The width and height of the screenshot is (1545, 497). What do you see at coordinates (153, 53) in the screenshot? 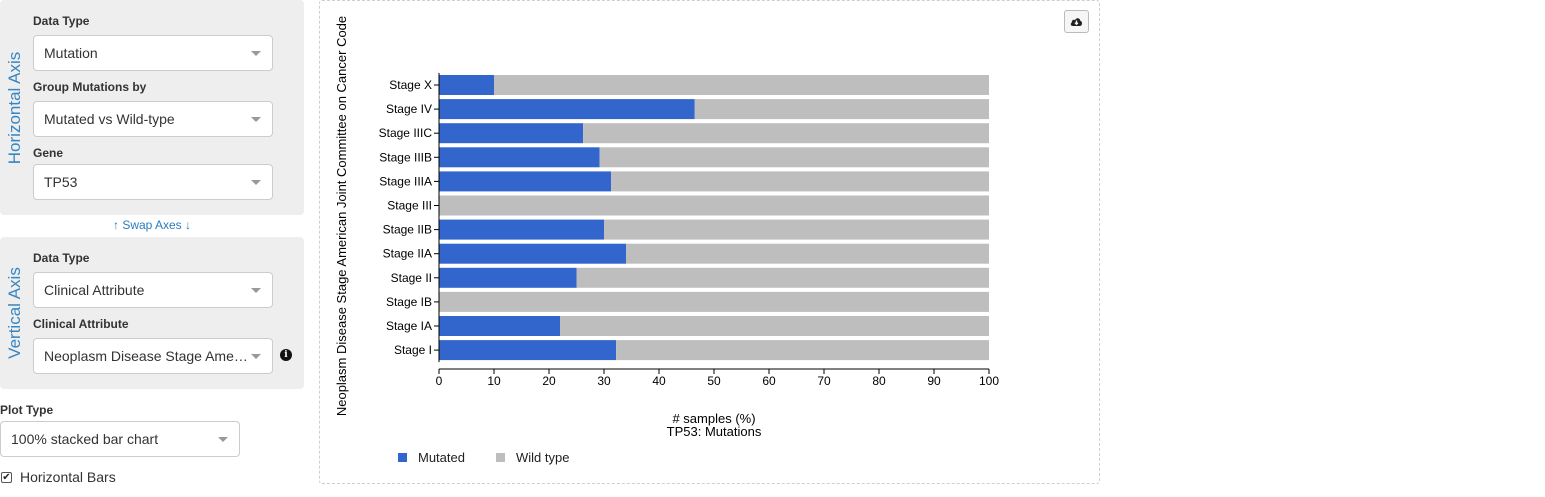
I see `horizontal-data-type-select: Mutation` at bounding box center [153, 53].